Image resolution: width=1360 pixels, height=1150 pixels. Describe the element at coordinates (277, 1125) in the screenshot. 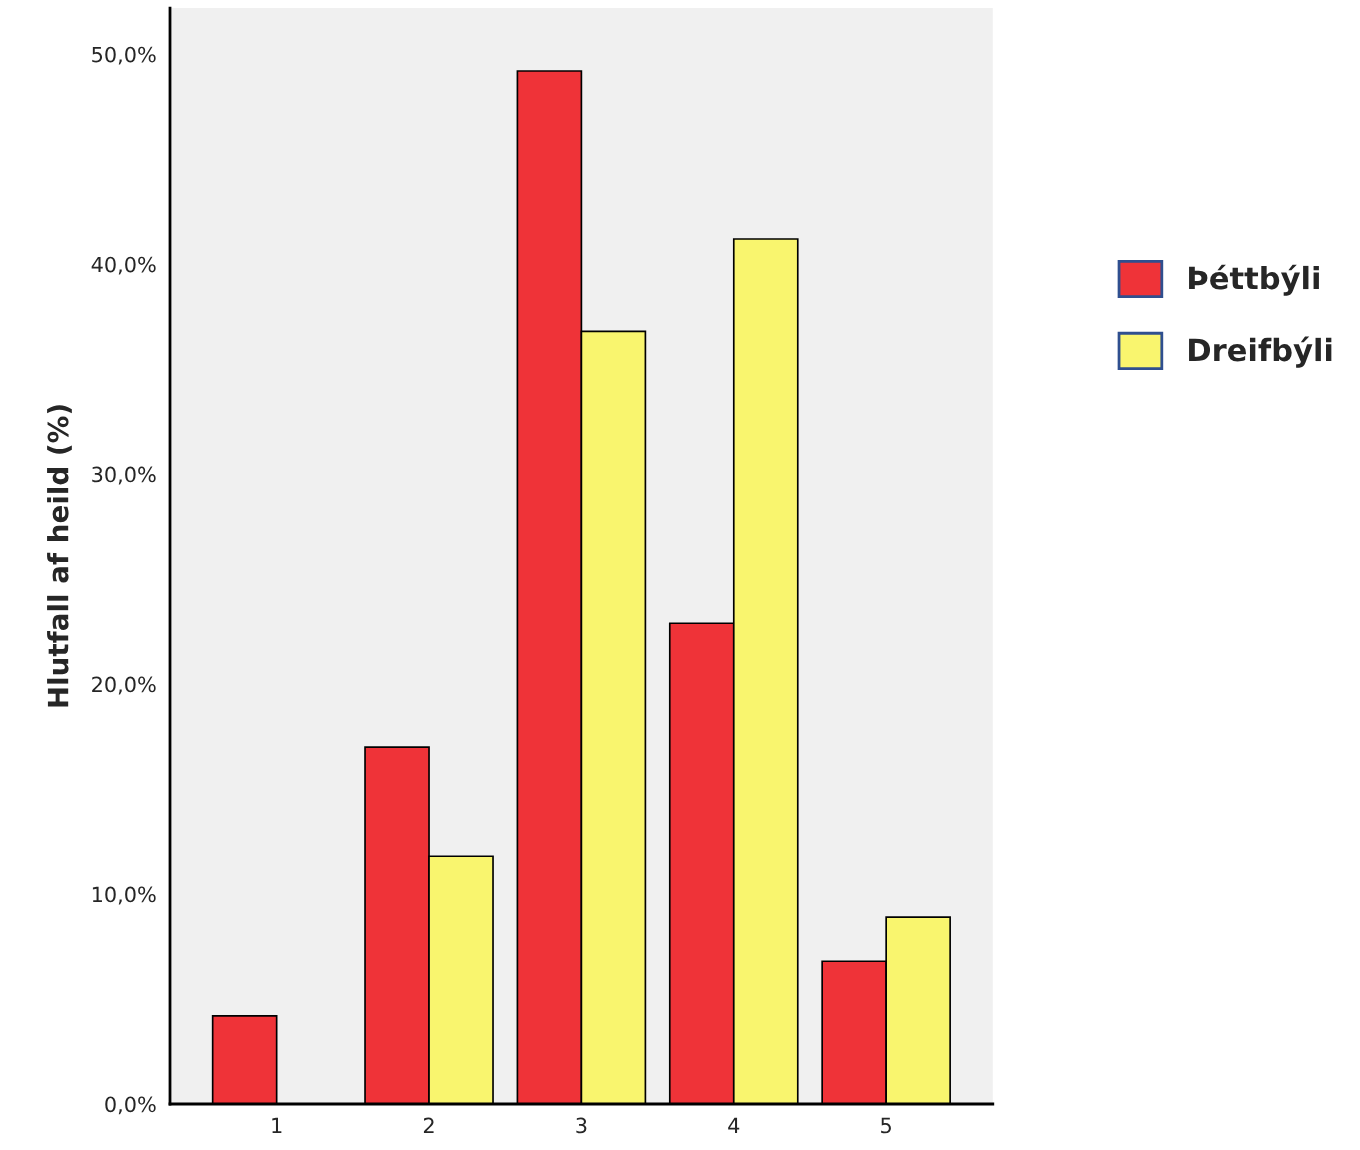

I see `x-tick-label: 1` at that location.